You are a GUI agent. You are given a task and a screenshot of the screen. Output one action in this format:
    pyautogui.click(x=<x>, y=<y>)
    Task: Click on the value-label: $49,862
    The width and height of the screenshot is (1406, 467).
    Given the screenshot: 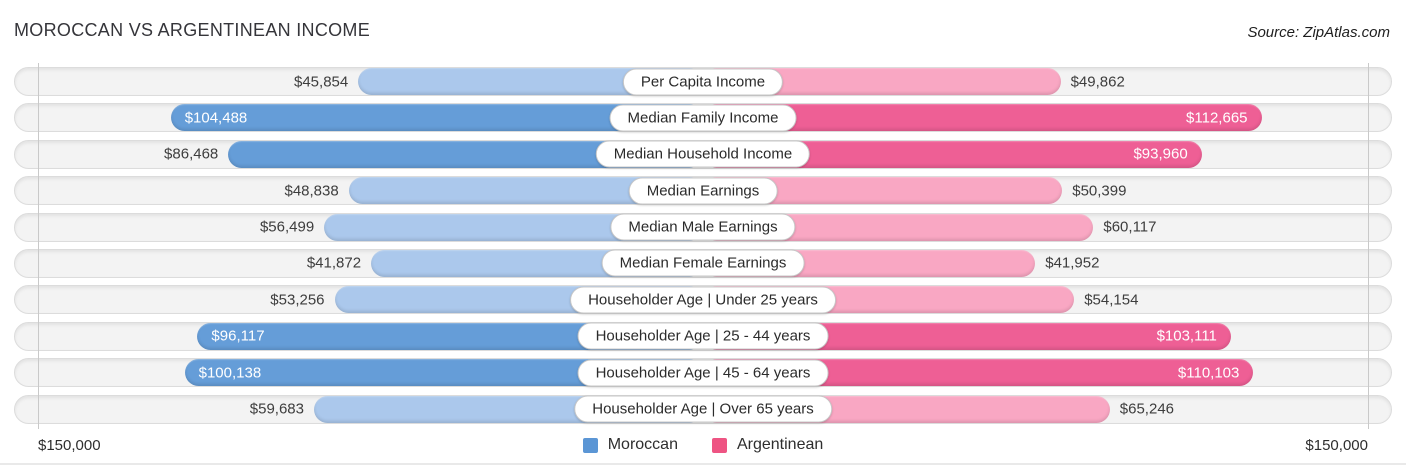 What is the action you would take?
    pyautogui.click(x=1097, y=81)
    